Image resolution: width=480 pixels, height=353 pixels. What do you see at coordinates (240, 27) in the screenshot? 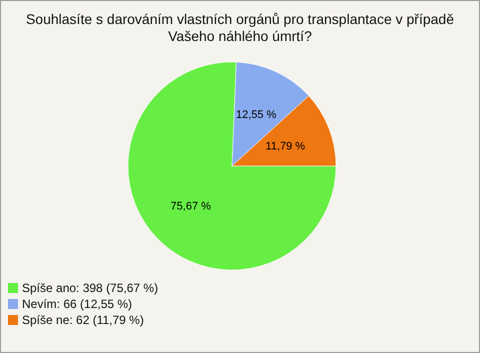
I see `chart-title: Souhlasíte s darováním vlastních orgánů pro transplantace v případě Vašeho náhlého úmrtí?` at bounding box center [240, 27].